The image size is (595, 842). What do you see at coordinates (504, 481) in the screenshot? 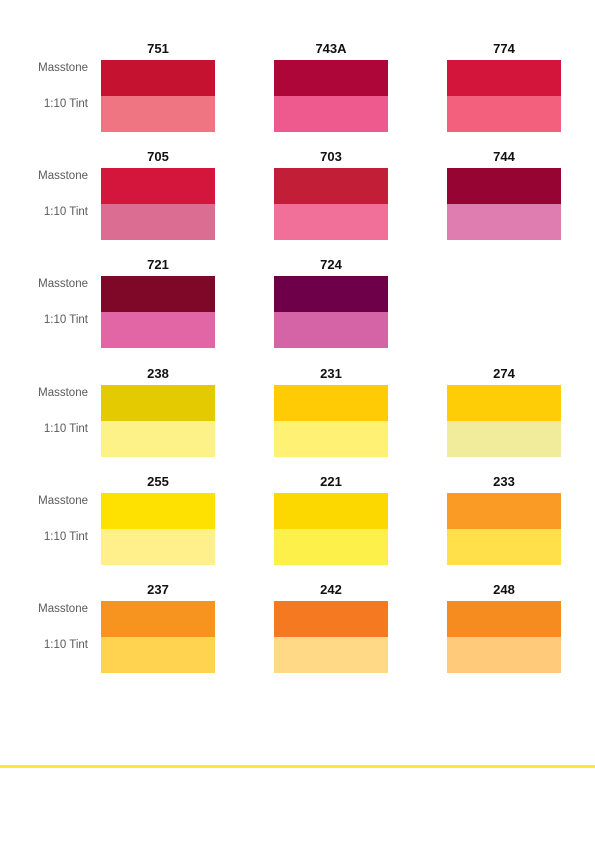
I see `swatch-code: 233` at bounding box center [504, 481].